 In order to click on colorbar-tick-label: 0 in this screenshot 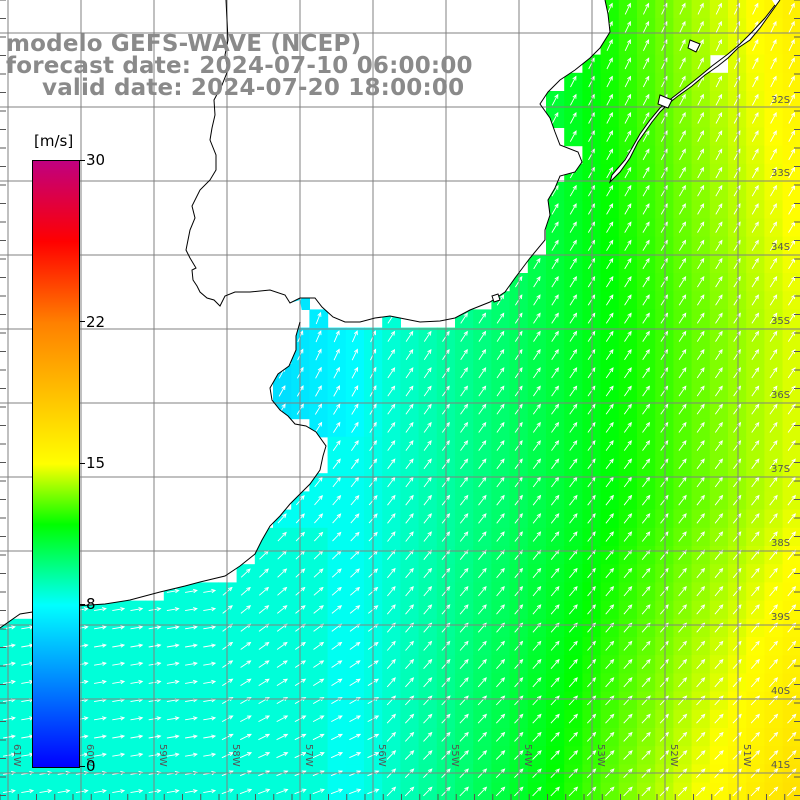, I will do `click(91, 766)`.